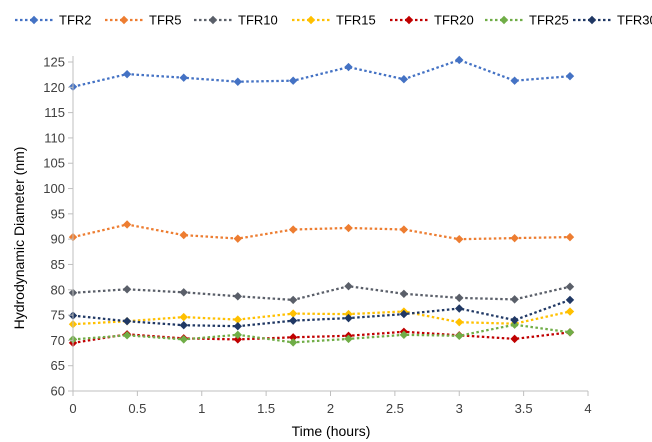  What do you see at coordinates (54, 163) in the screenshot?
I see `y-tick-label: 105` at bounding box center [54, 163].